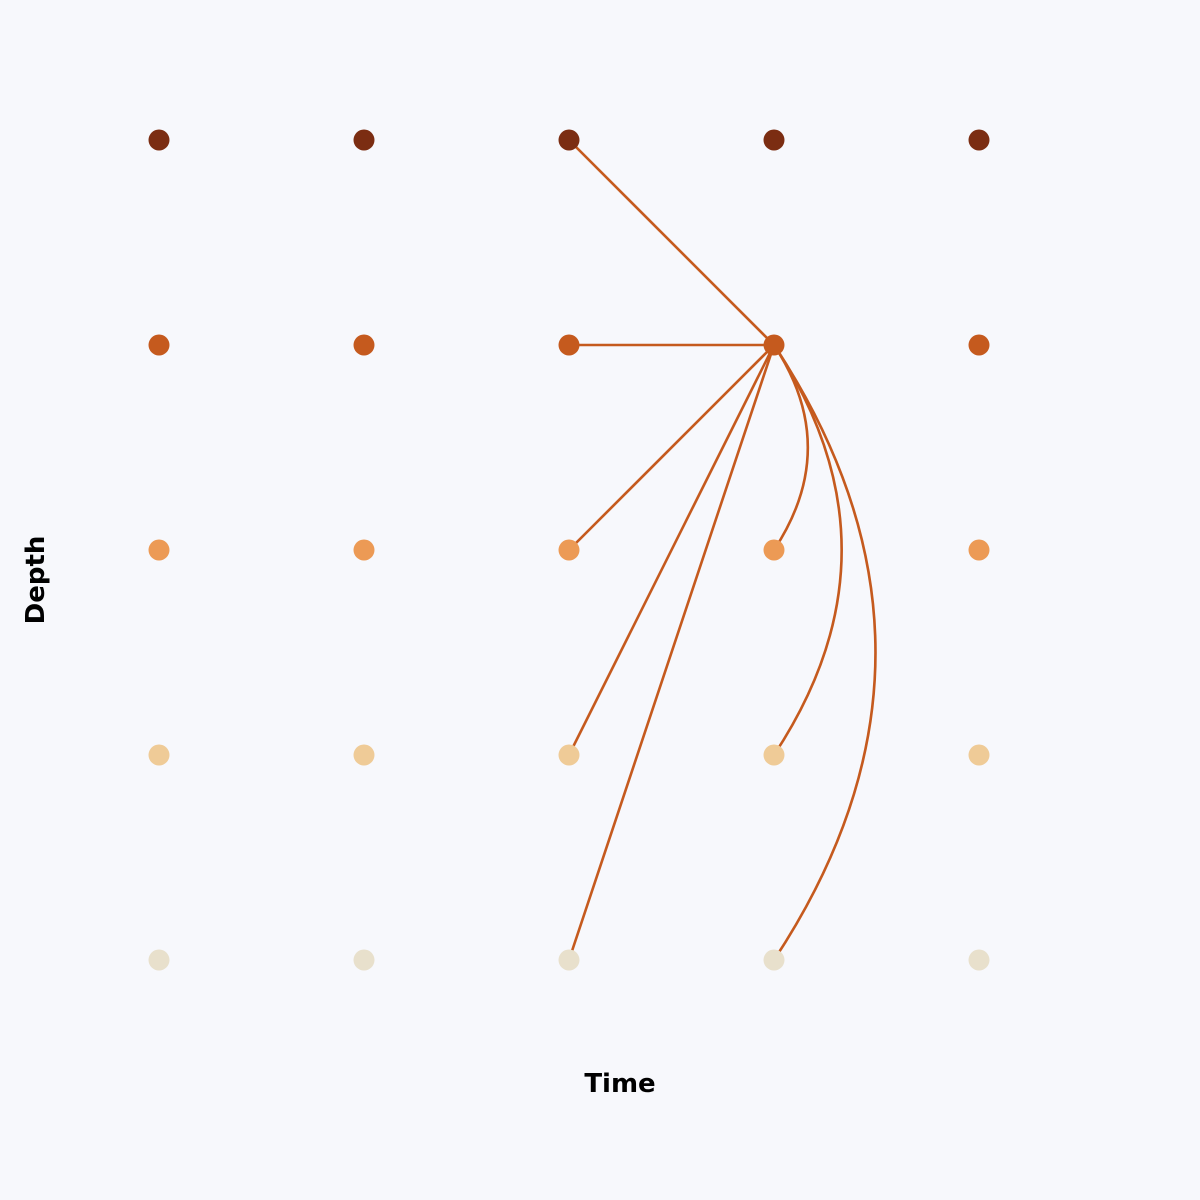  What do you see at coordinates (774, 960) in the screenshot?
I see `node-t4-d5` at bounding box center [774, 960].